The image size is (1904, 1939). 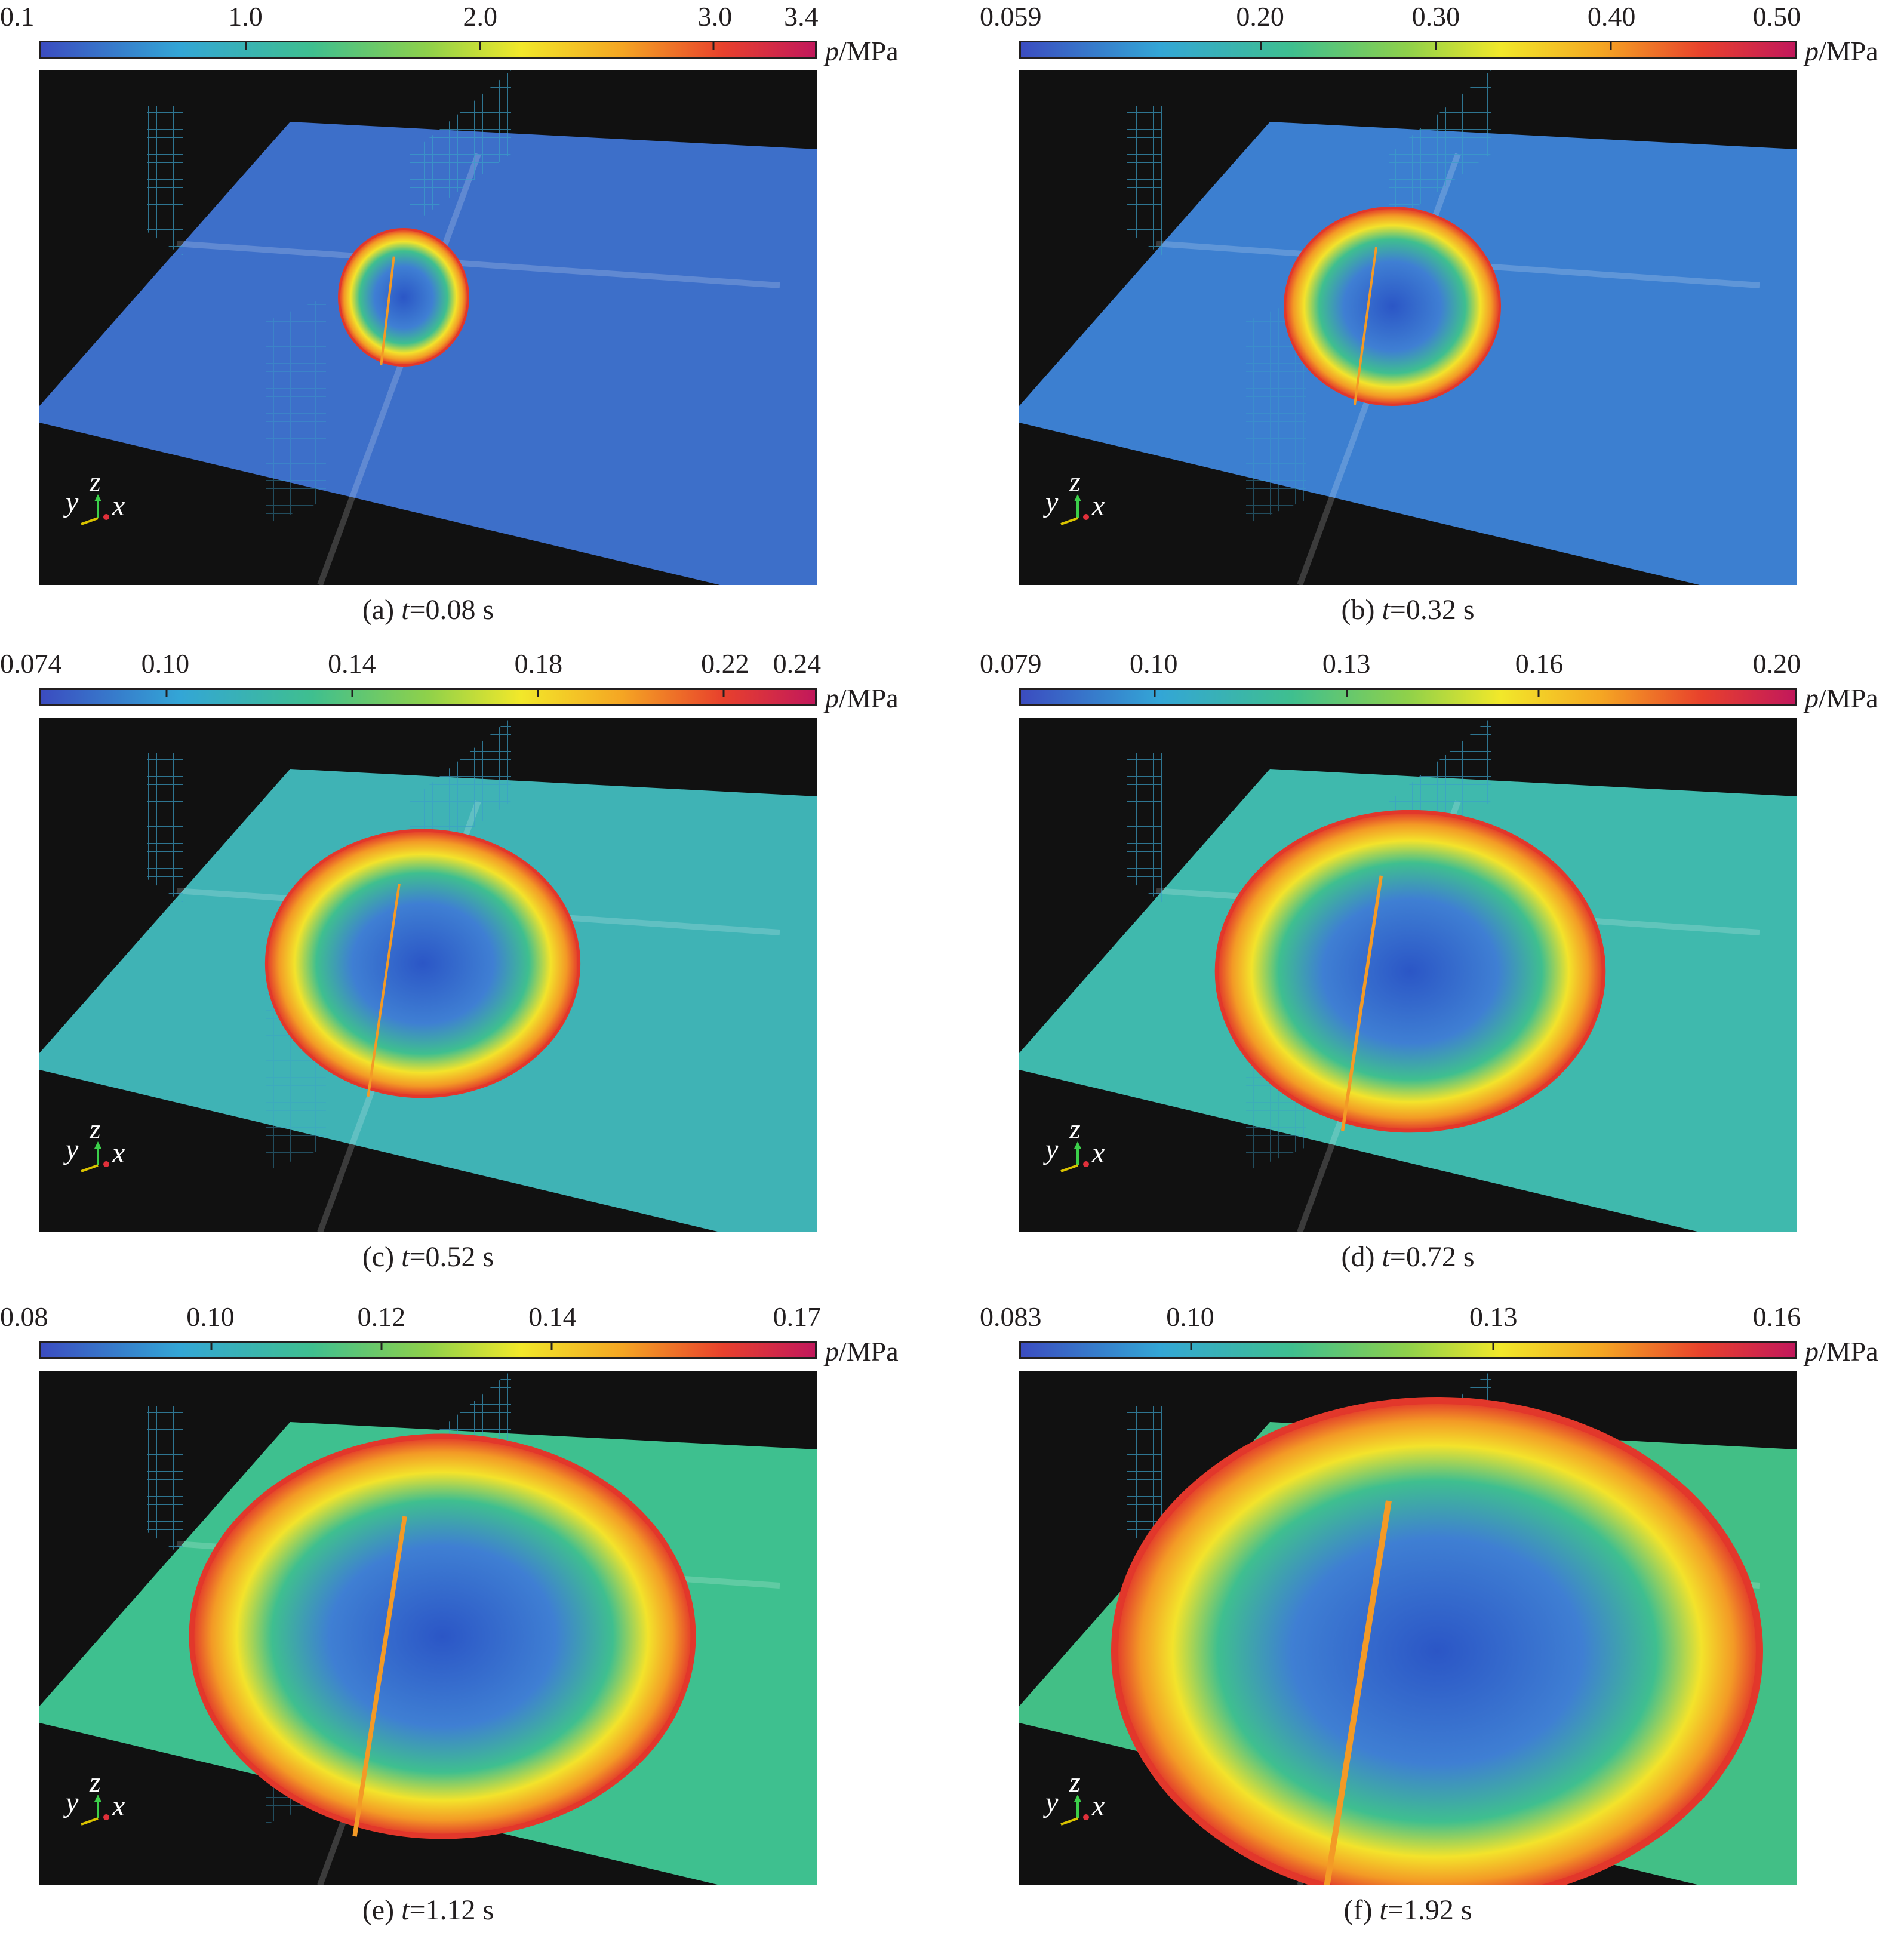 I want to click on axis-triad-svg, so click(x=1074, y=1156).